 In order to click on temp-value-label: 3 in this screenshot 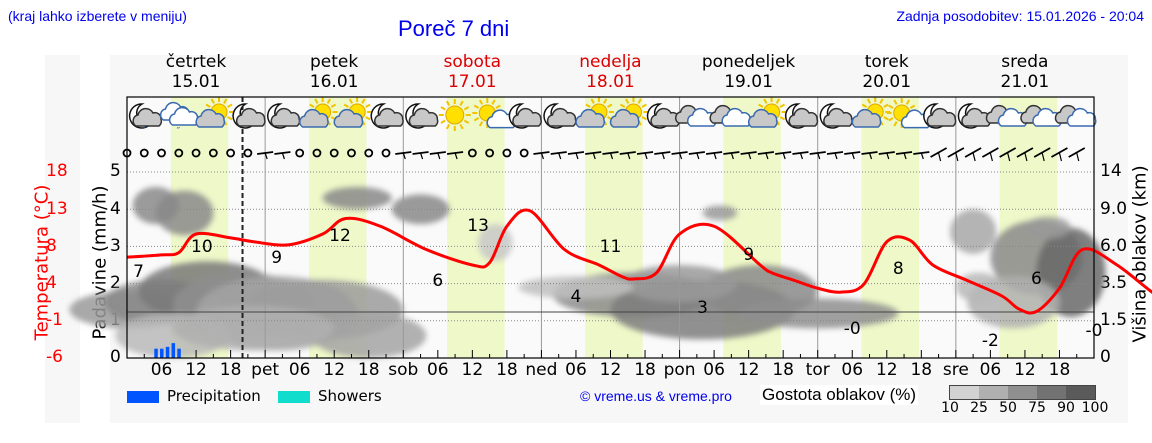, I will do `click(702, 308)`.